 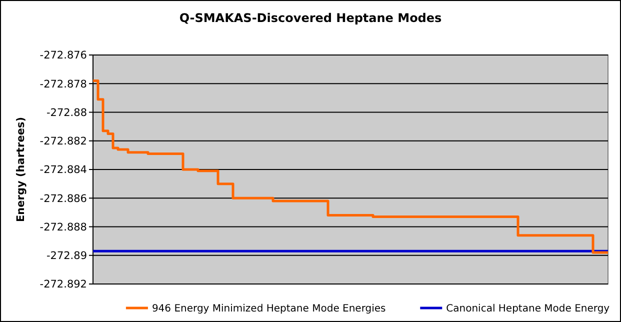 I want to click on legend-label: Canonical Heptane Mode Energy, so click(x=528, y=309).